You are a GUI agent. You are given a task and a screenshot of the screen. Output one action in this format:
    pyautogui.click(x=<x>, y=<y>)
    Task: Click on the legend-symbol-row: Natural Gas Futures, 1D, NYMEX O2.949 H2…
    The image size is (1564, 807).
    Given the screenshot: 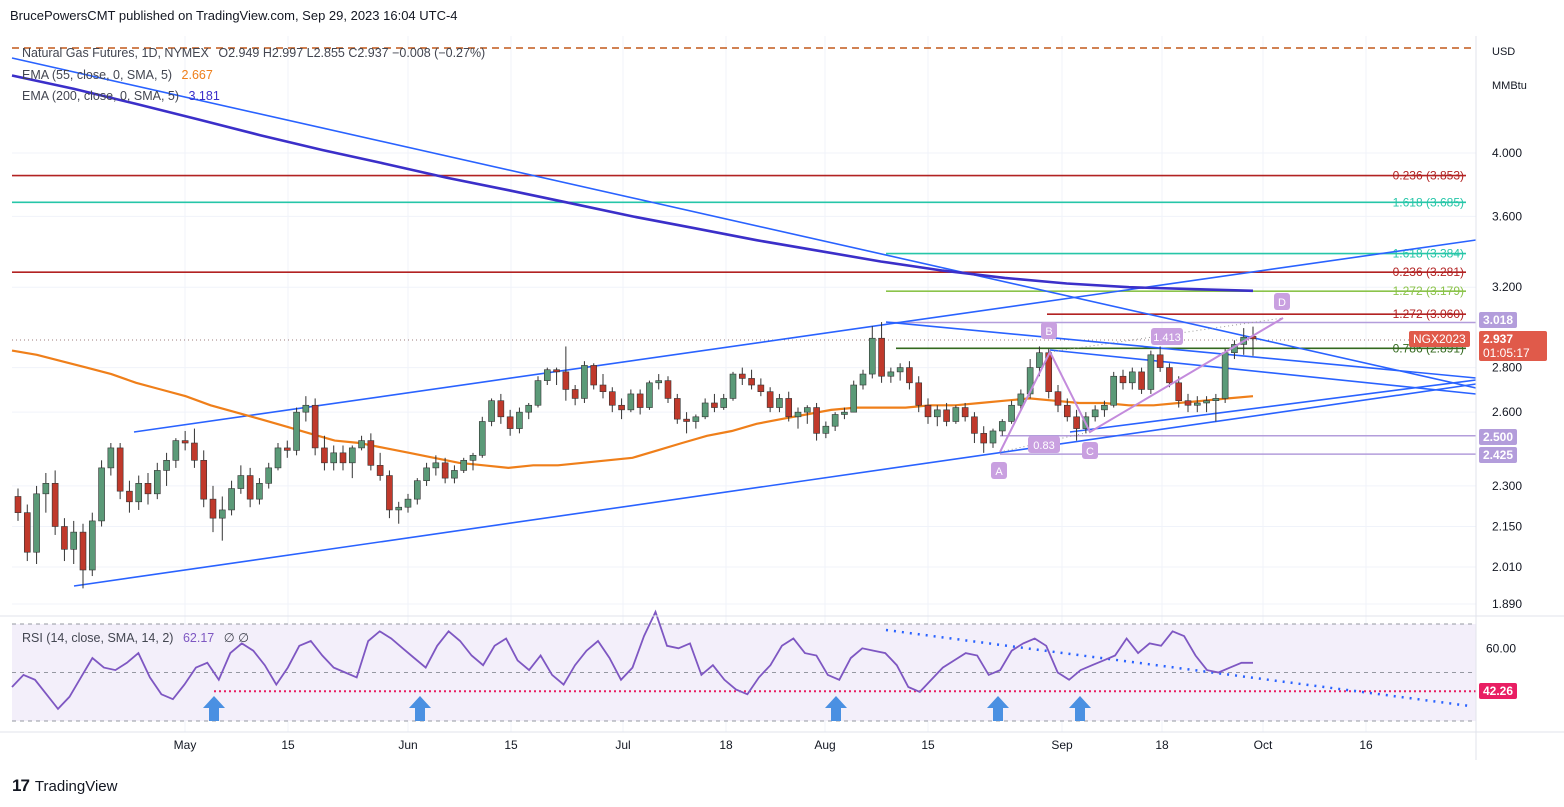 What is the action you would take?
    pyautogui.click(x=253, y=53)
    